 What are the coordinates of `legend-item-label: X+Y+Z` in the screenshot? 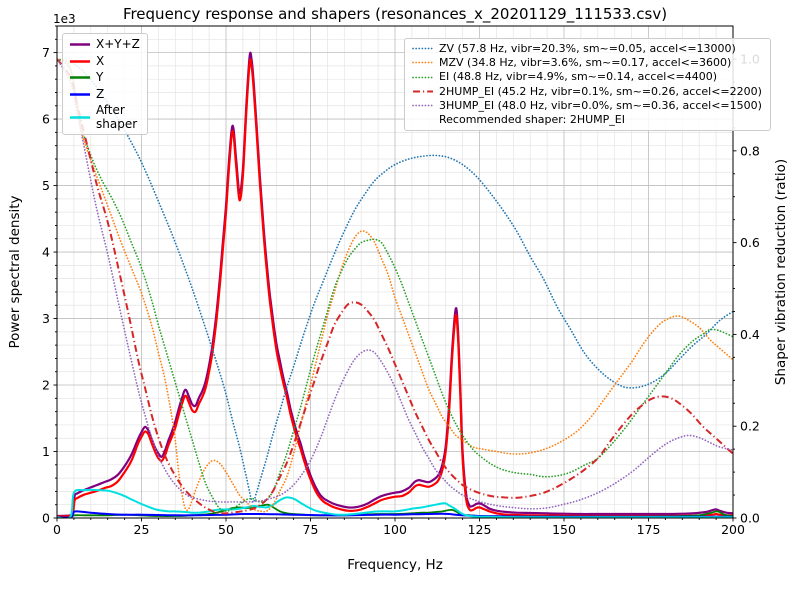 It's located at (118, 44).